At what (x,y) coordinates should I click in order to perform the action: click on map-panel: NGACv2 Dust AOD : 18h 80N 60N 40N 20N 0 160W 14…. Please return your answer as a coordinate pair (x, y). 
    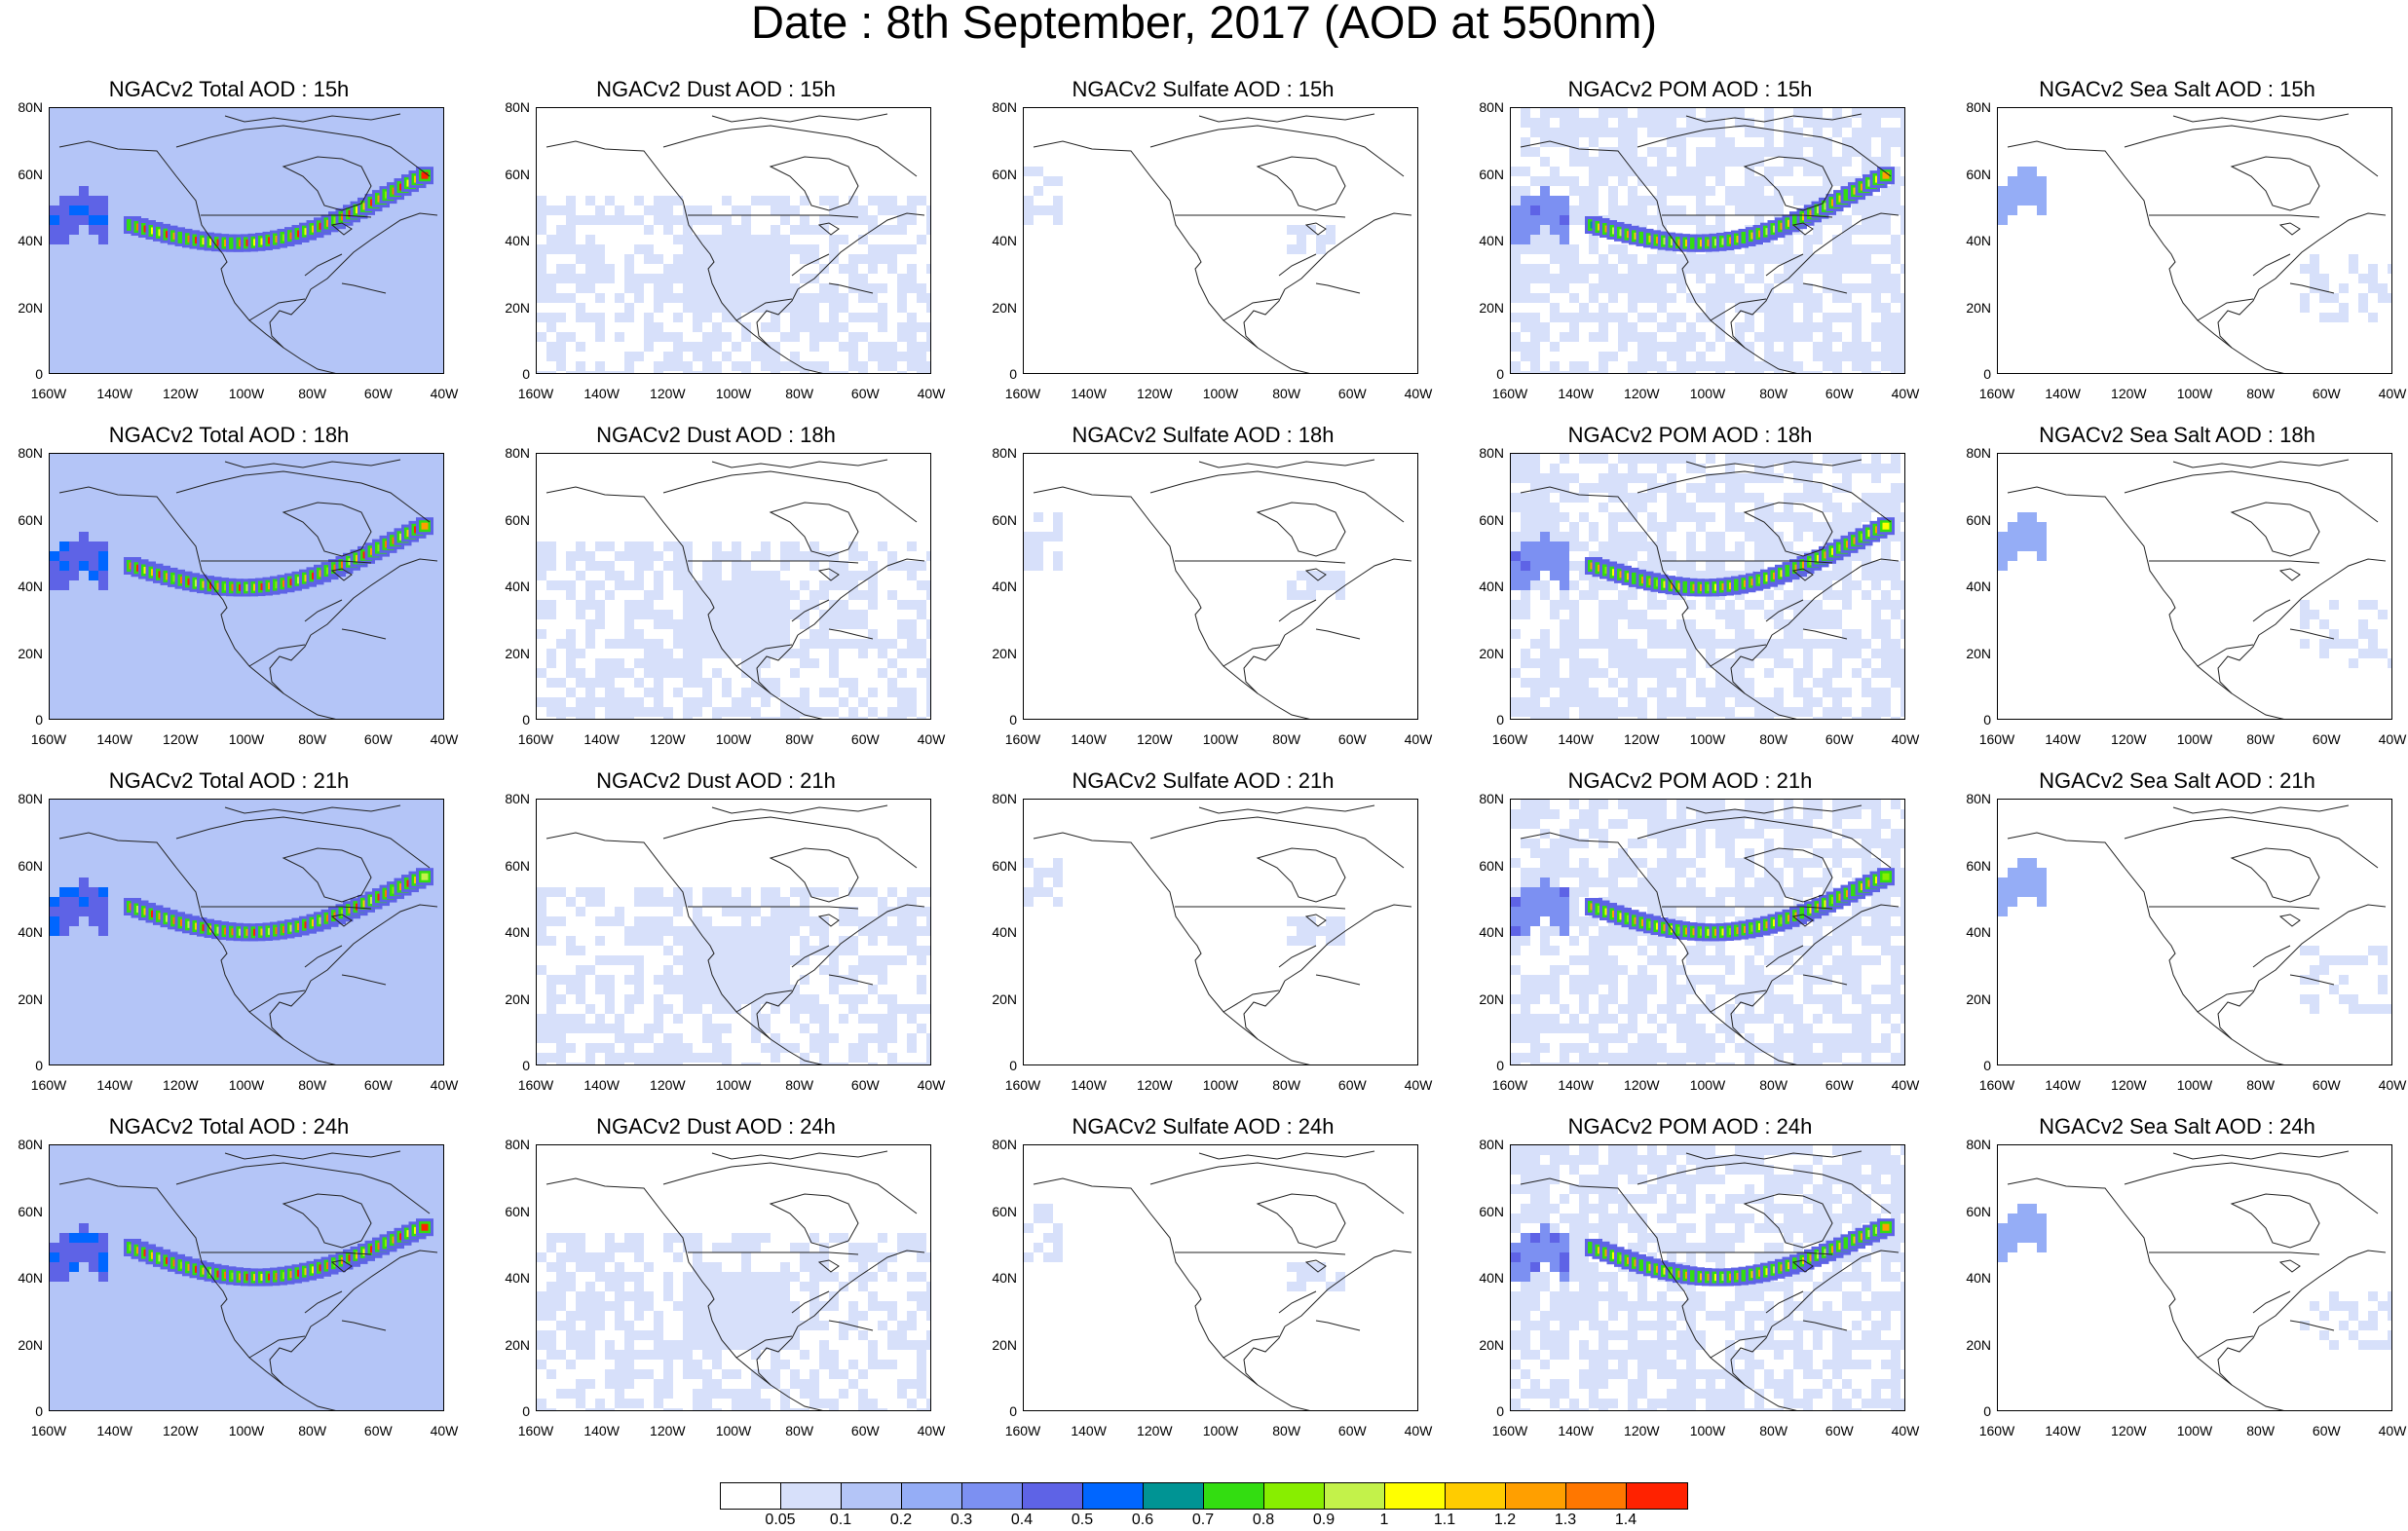
    Looking at the image, I should click on (716, 594).